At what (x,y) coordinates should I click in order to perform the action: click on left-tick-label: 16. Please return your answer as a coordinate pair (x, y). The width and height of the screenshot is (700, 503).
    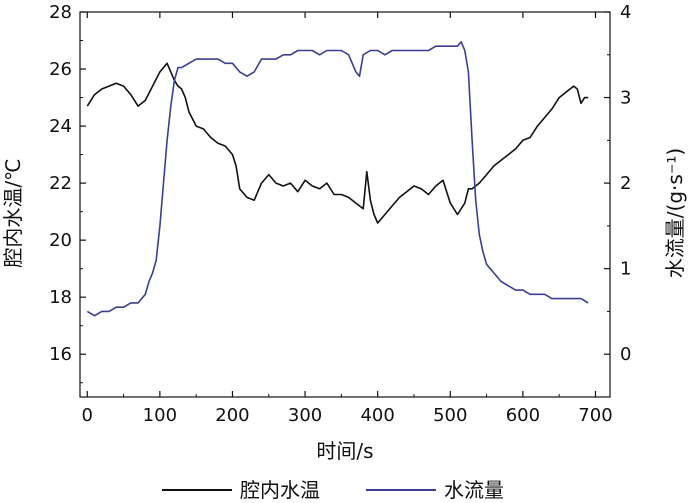
    Looking at the image, I should click on (60, 354).